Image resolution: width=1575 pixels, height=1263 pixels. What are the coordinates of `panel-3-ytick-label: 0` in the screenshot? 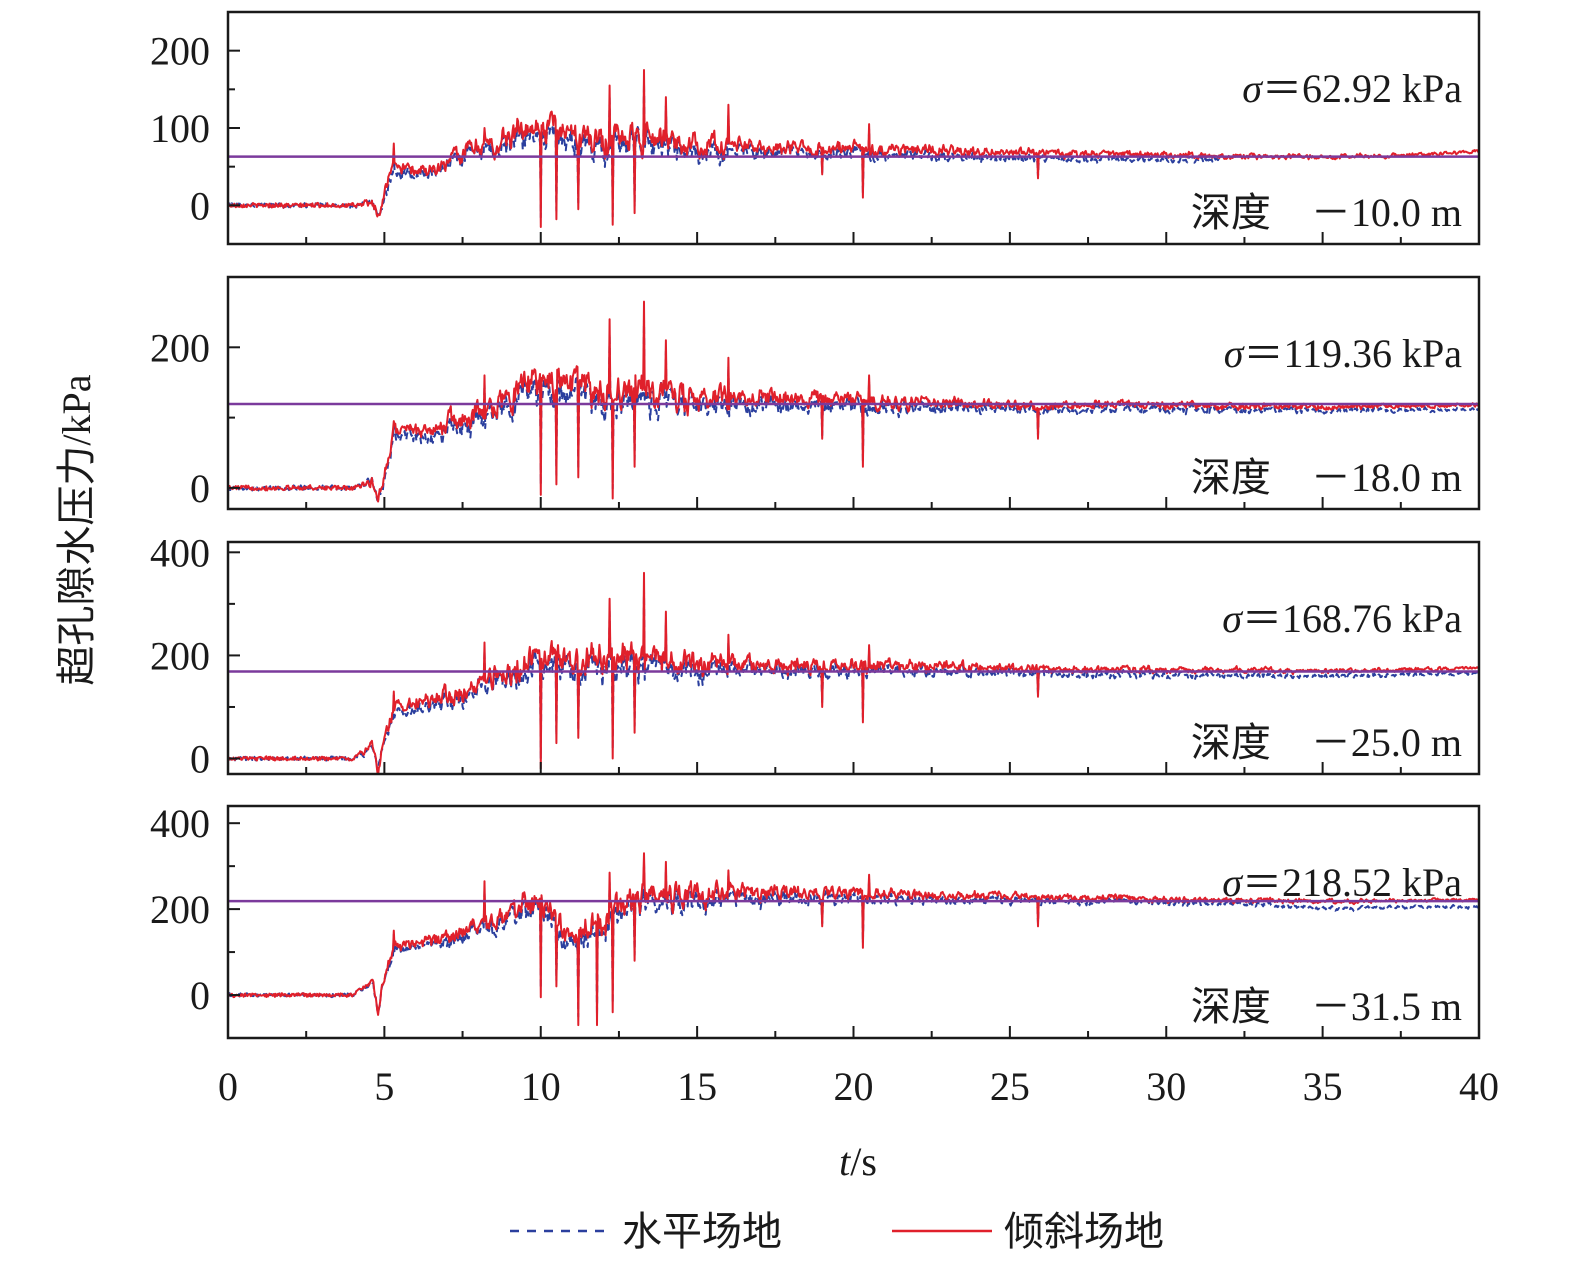 It's located at (200, 759).